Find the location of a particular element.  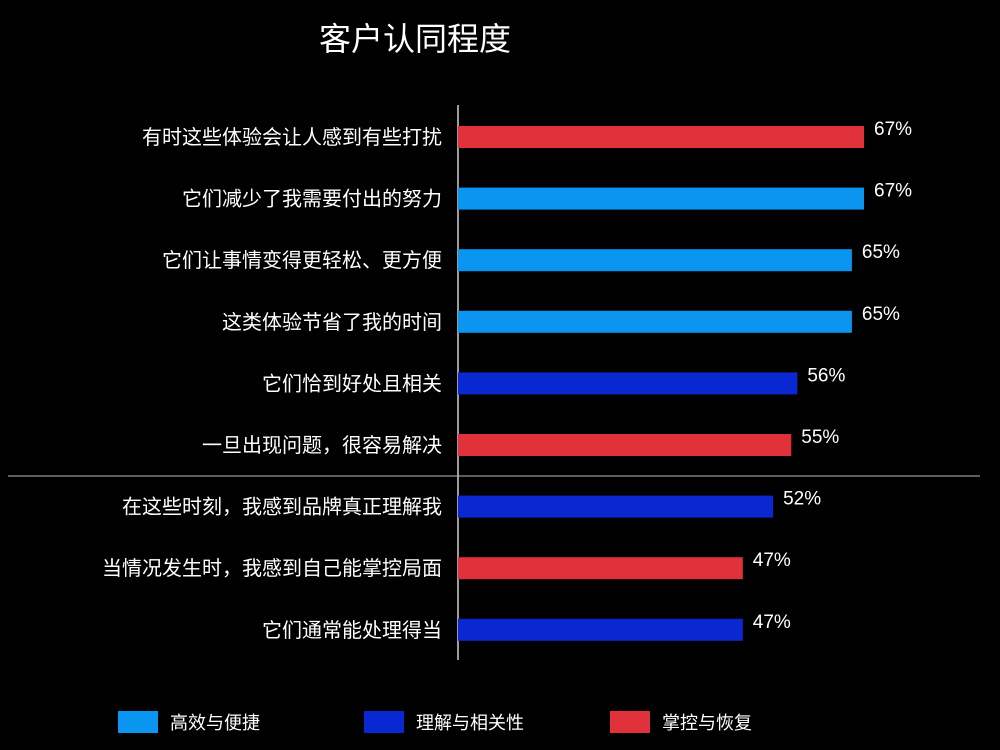

category-label-5: 一旦出现问题，很容易解决 is located at coordinates (322, 445).